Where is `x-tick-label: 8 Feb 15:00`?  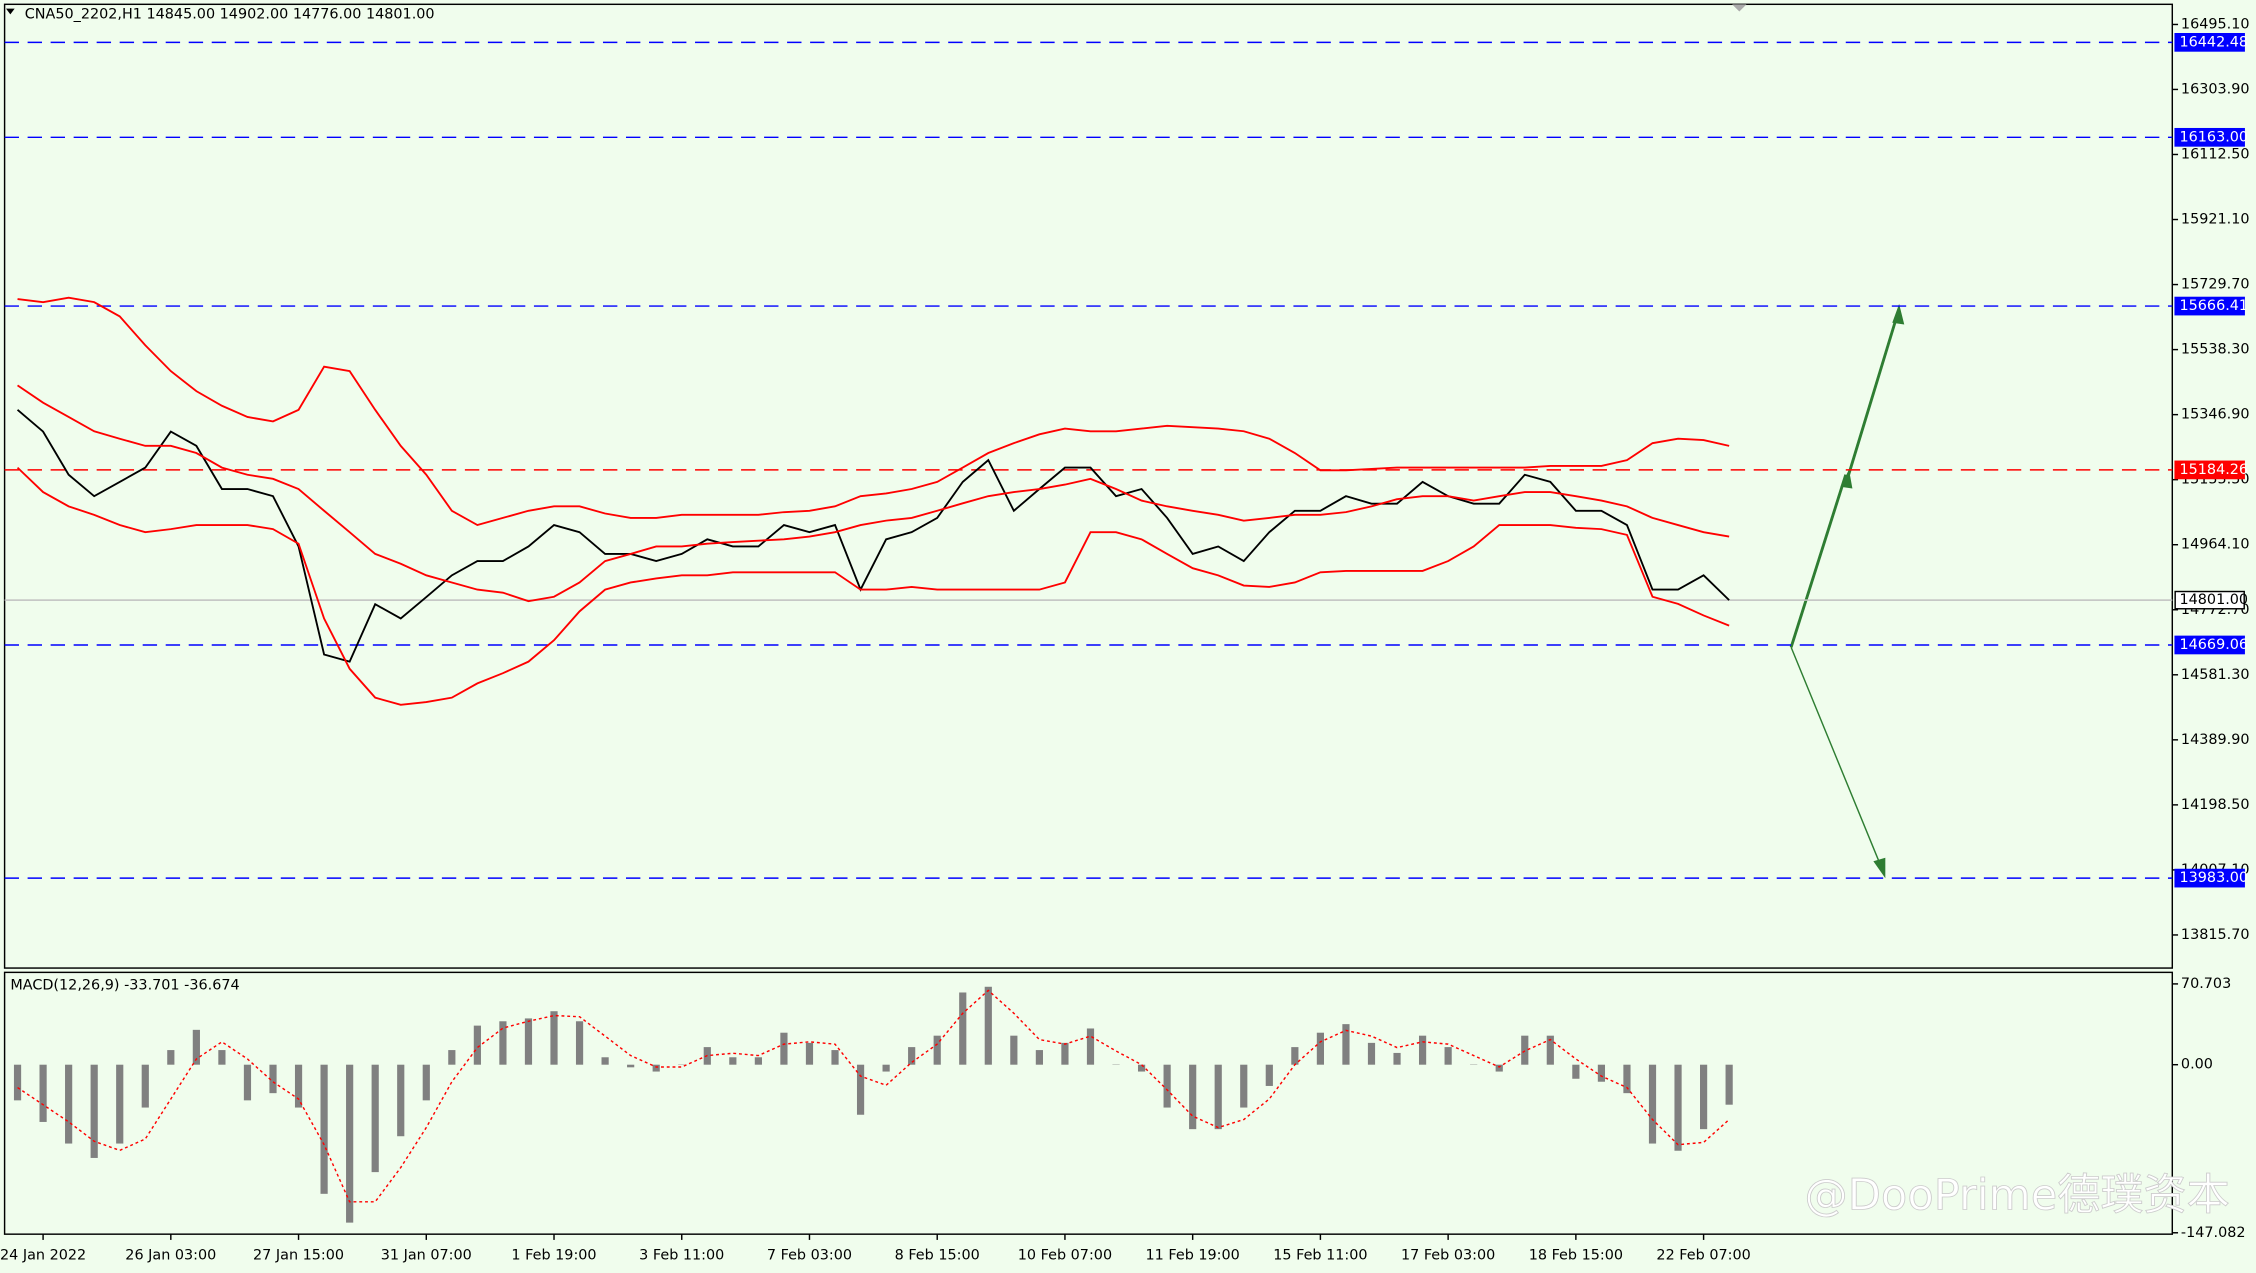
x-tick-label: 8 Feb 15:00 is located at coordinates (937, 1256).